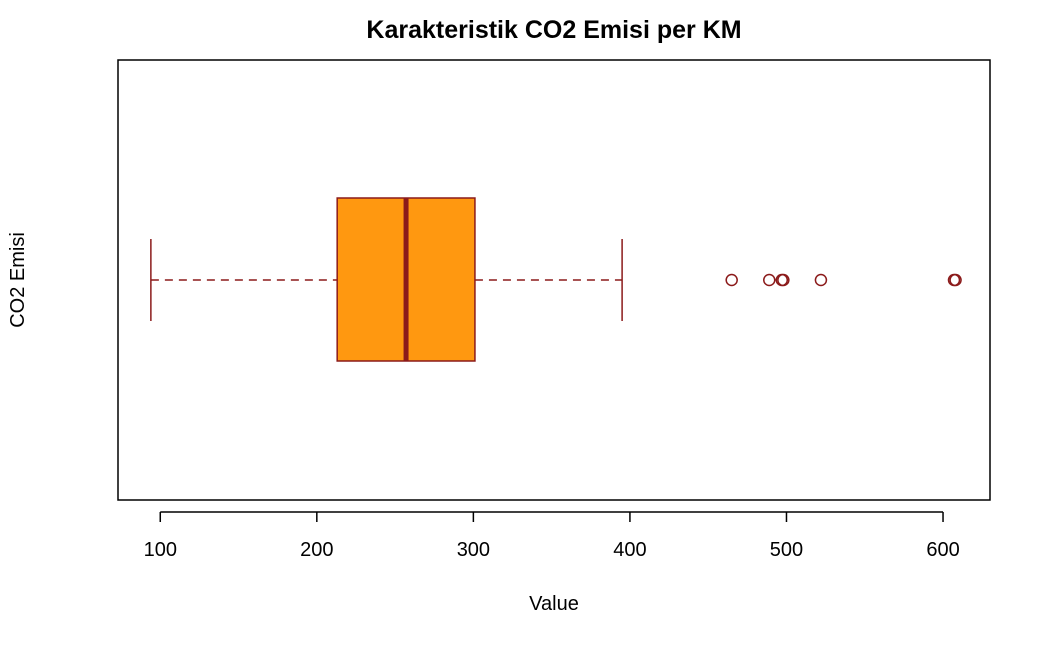  Describe the element at coordinates (160, 550) in the screenshot. I see `x-tick-label: 100` at that location.